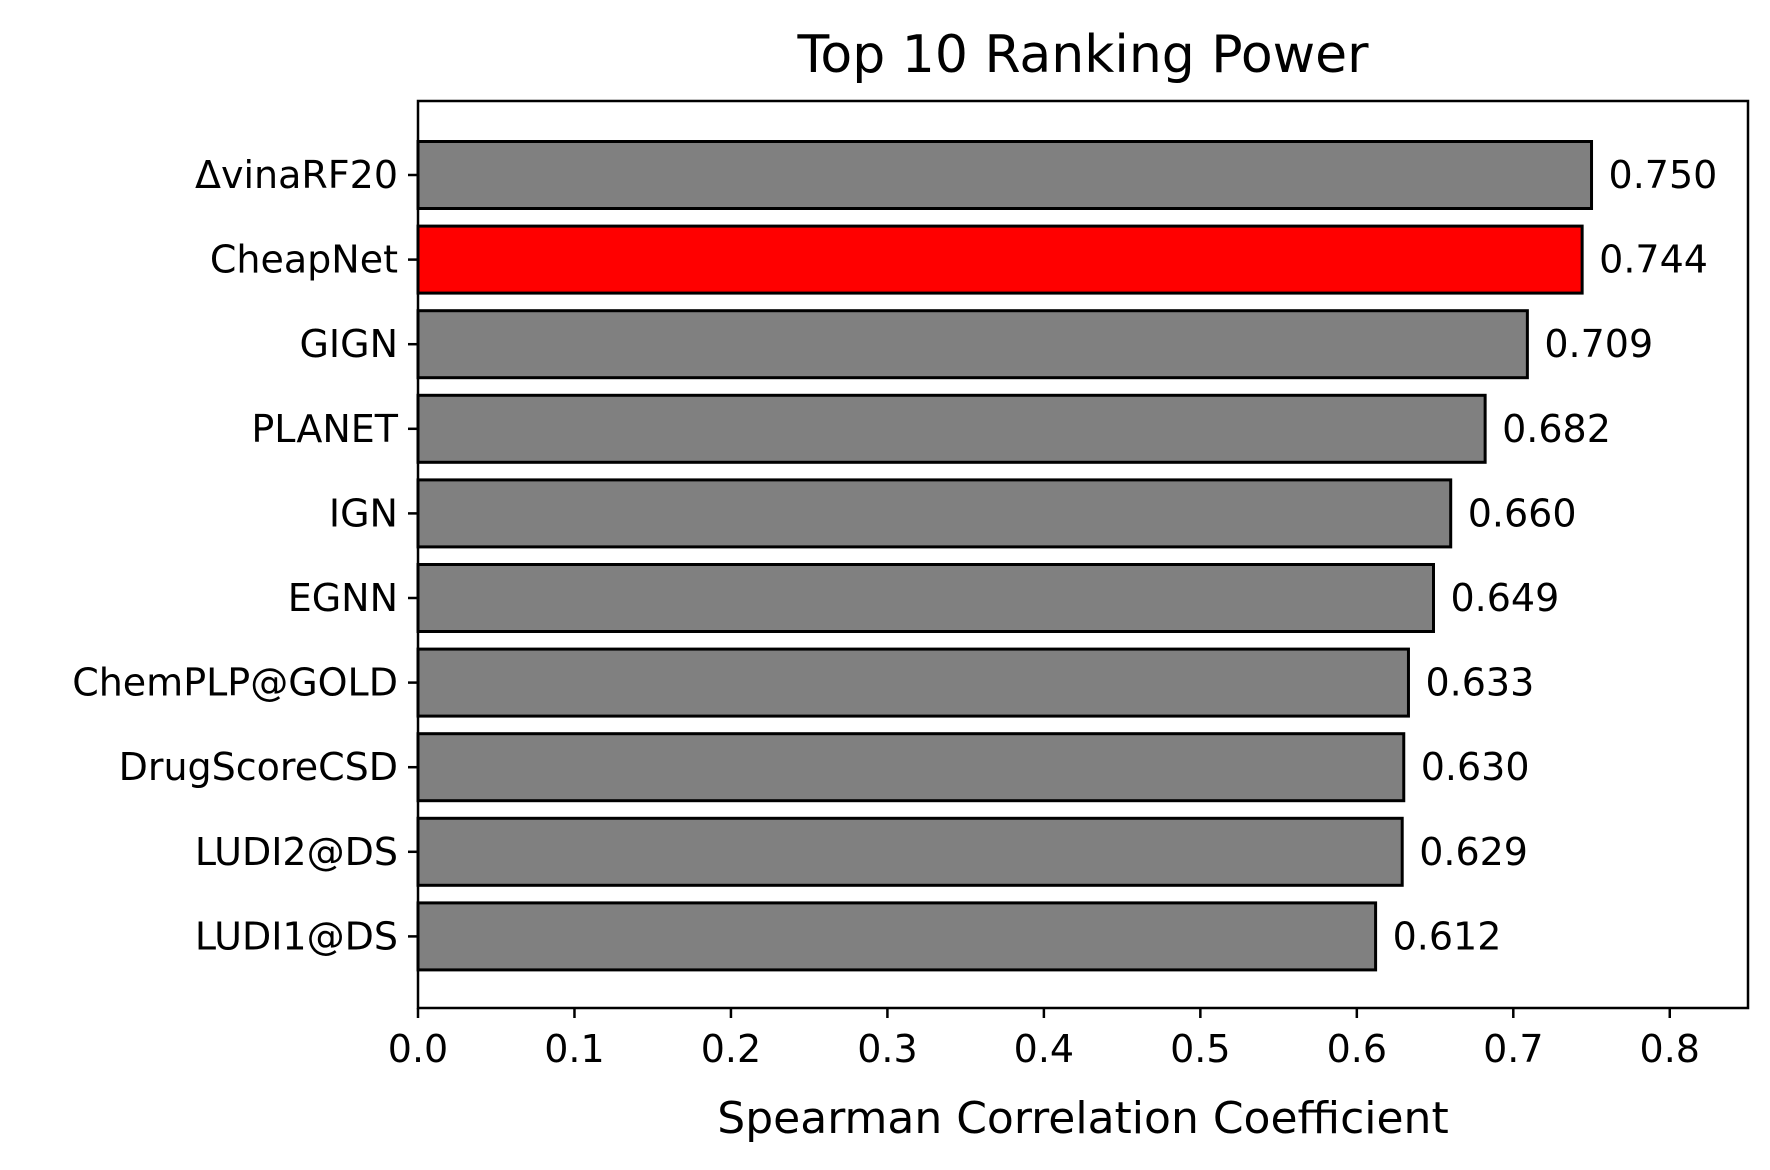 This screenshot has width=1770, height=1170. What do you see at coordinates (296, 175) in the screenshot?
I see `y-tick-label-0: ΔvinaRF20` at bounding box center [296, 175].